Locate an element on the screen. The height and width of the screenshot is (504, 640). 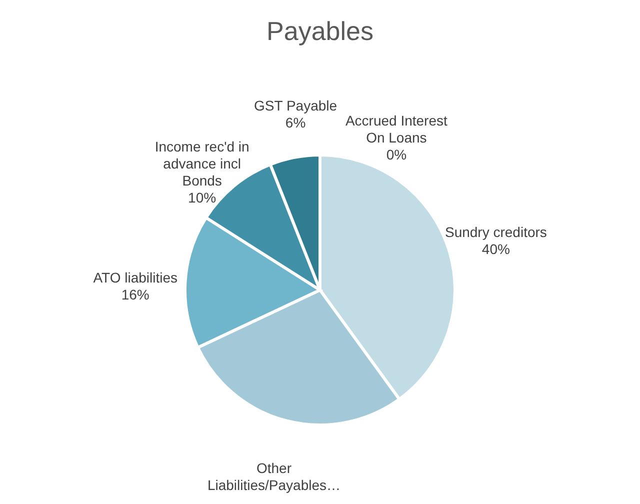
data-label: 6% is located at coordinates (295, 122).